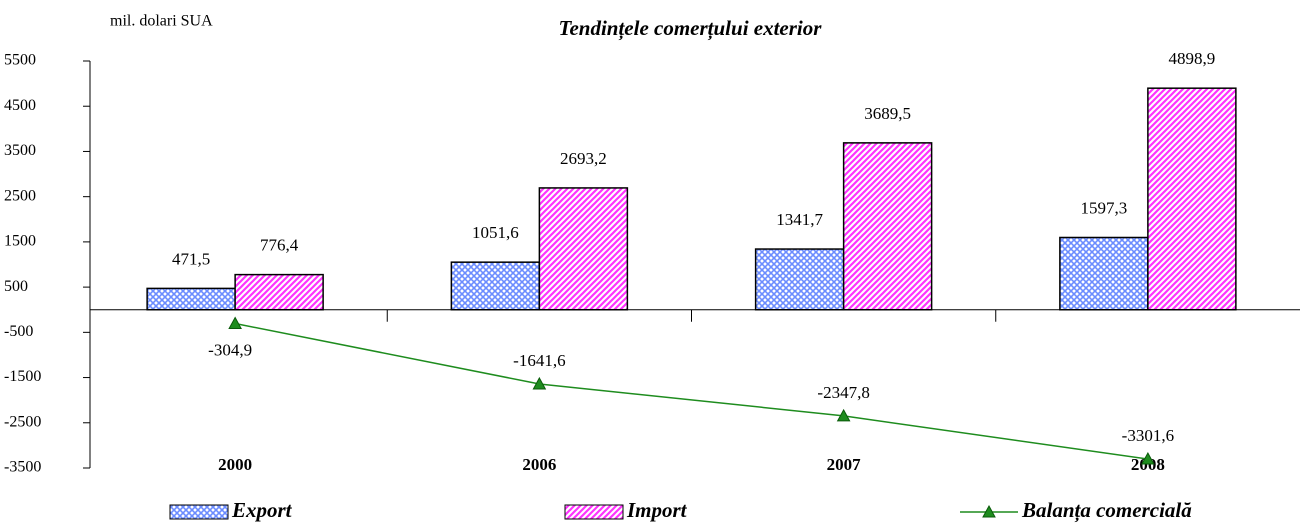  What do you see at coordinates (799, 219) in the screenshot?
I see `bar-value-label: 1341,7` at bounding box center [799, 219].